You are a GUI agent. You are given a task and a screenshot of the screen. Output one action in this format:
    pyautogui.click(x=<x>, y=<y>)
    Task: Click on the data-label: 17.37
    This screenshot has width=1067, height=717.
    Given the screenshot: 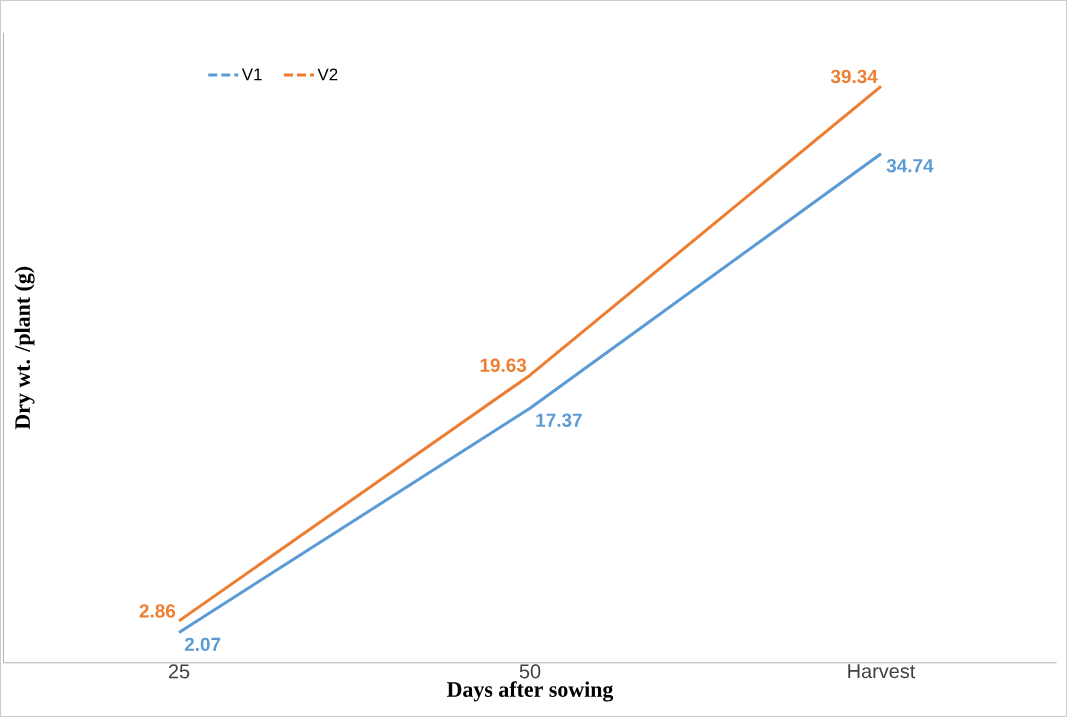 What is the action you would take?
    pyautogui.click(x=559, y=420)
    